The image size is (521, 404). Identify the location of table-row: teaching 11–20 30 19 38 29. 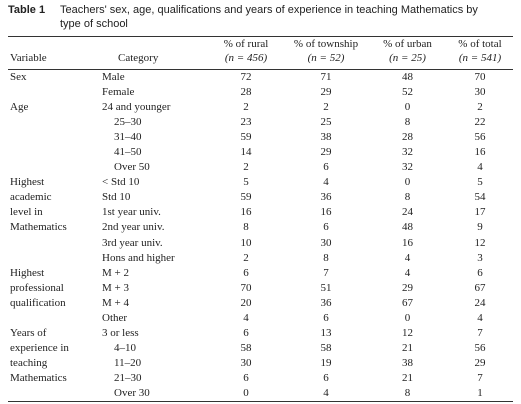
(260, 363).